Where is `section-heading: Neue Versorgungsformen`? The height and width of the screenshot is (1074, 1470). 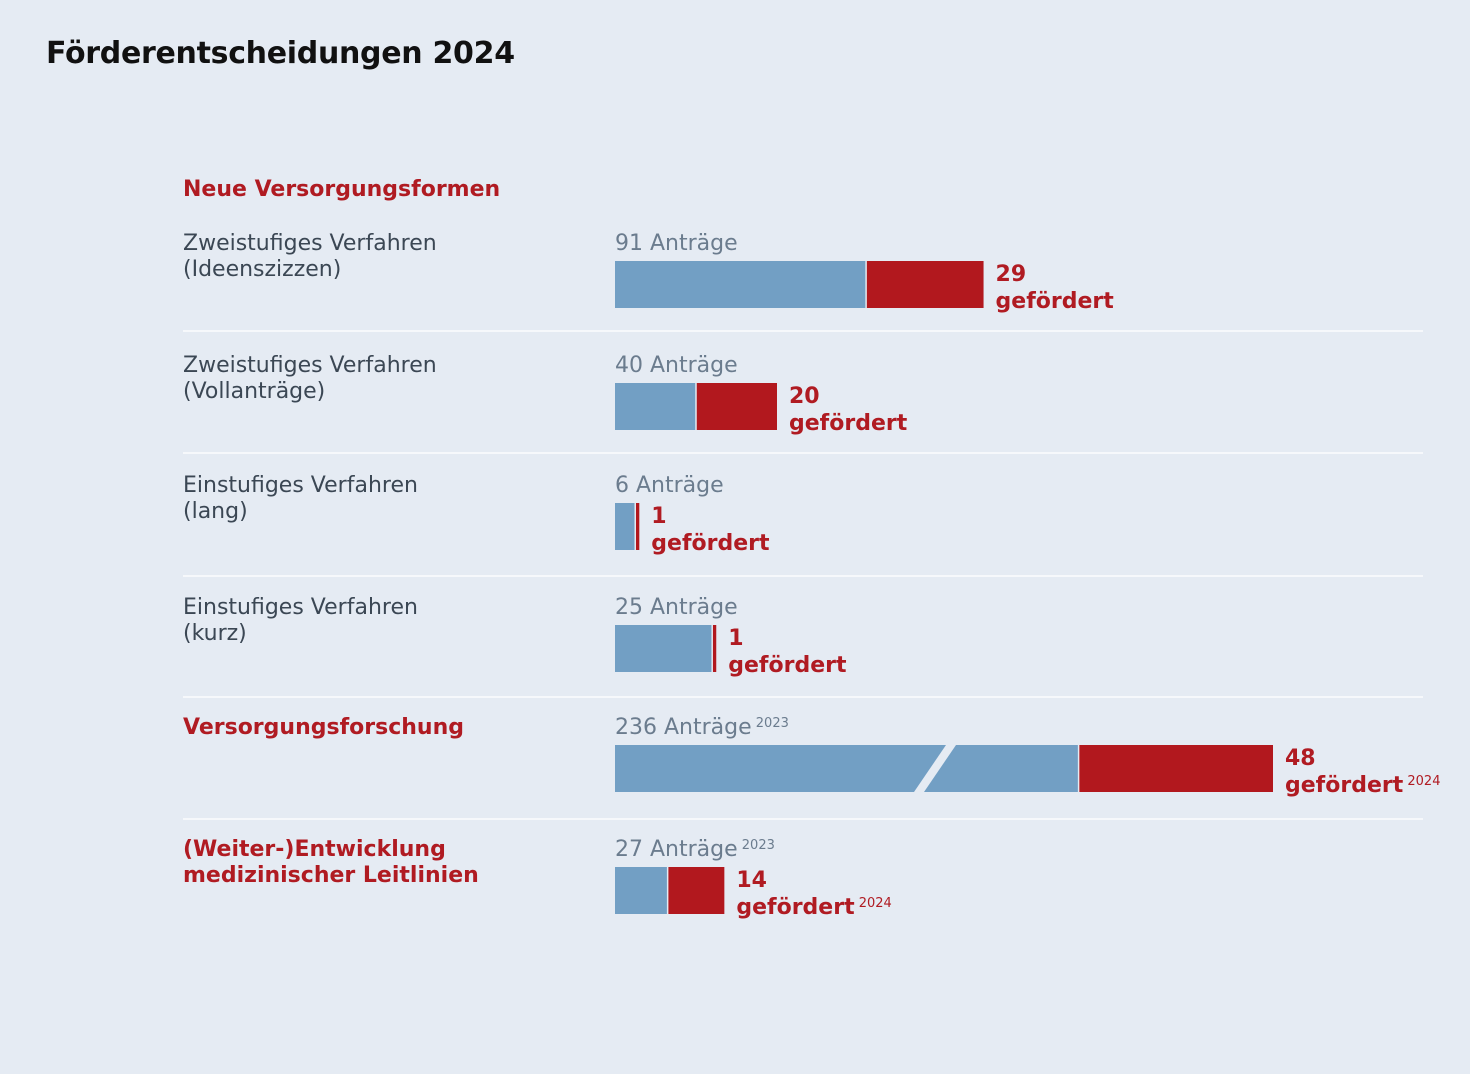
section-heading: Neue Versorgungsformen is located at coordinates (341, 189).